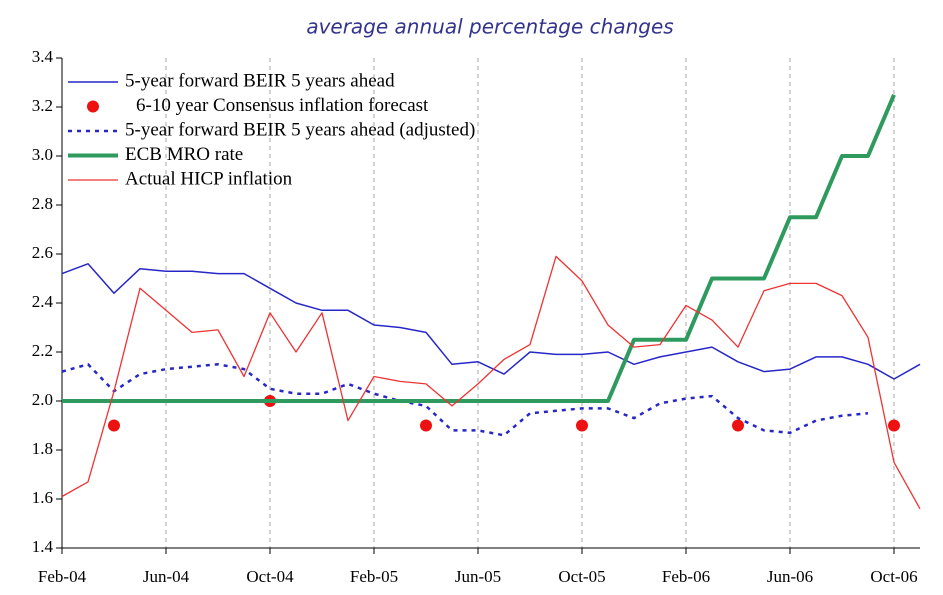 The image size is (943, 595). What do you see at coordinates (790, 576) in the screenshot?
I see `x-tick-label: Jun-06` at bounding box center [790, 576].